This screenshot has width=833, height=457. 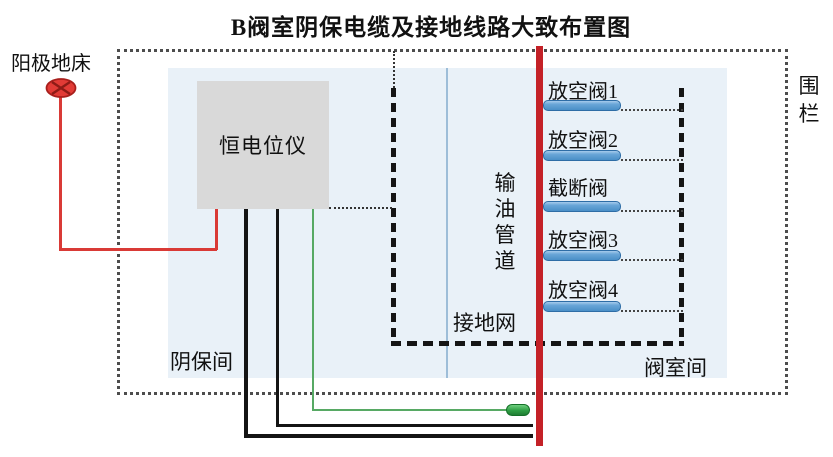 I want to click on cathodic-protection-room-label: 阴保间, so click(x=201, y=362).